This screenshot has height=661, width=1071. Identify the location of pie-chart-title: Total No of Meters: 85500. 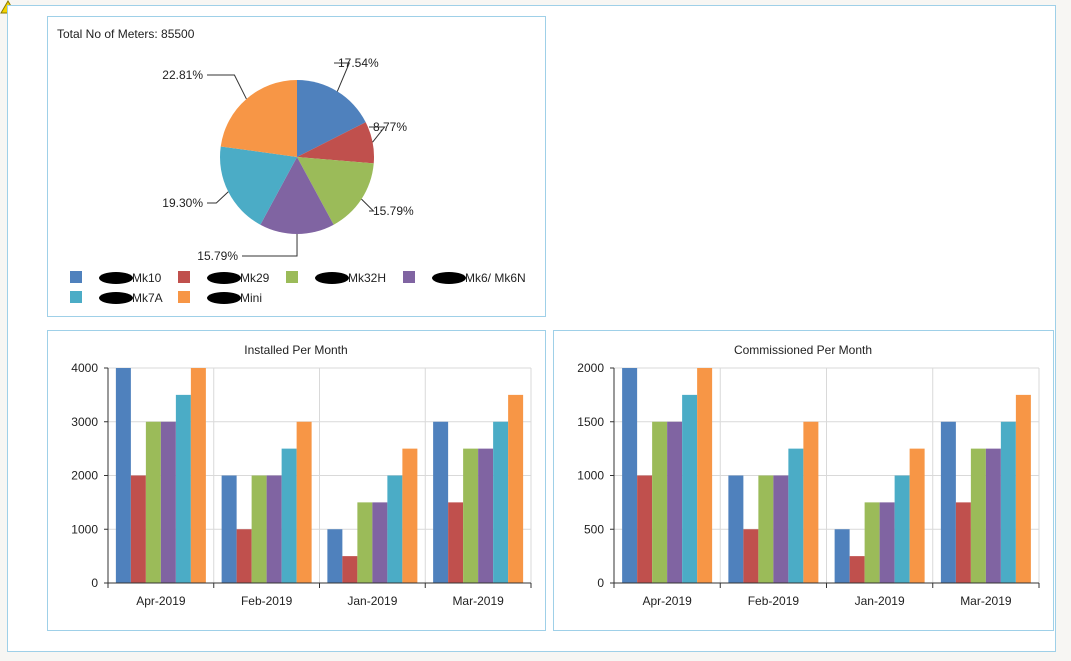
(126, 34).